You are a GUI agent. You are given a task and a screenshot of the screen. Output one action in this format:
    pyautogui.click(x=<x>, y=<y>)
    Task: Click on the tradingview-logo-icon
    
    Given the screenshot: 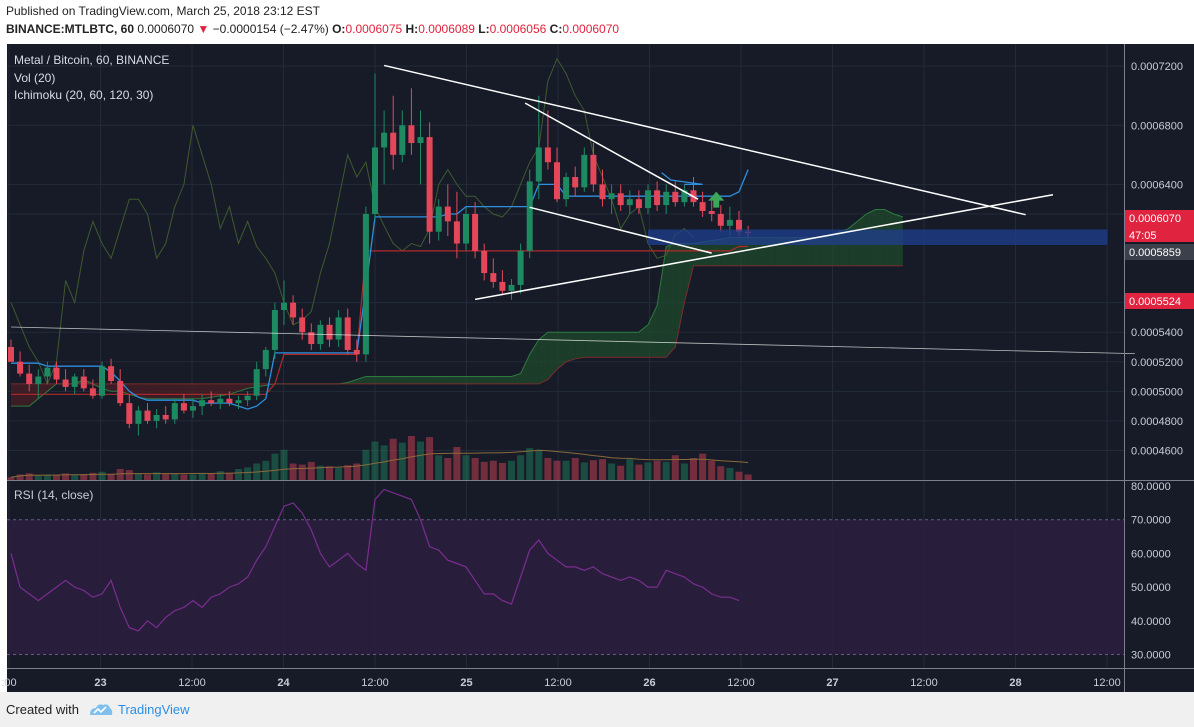 What is the action you would take?
    pyautogui.click(x=101, y=709)
    